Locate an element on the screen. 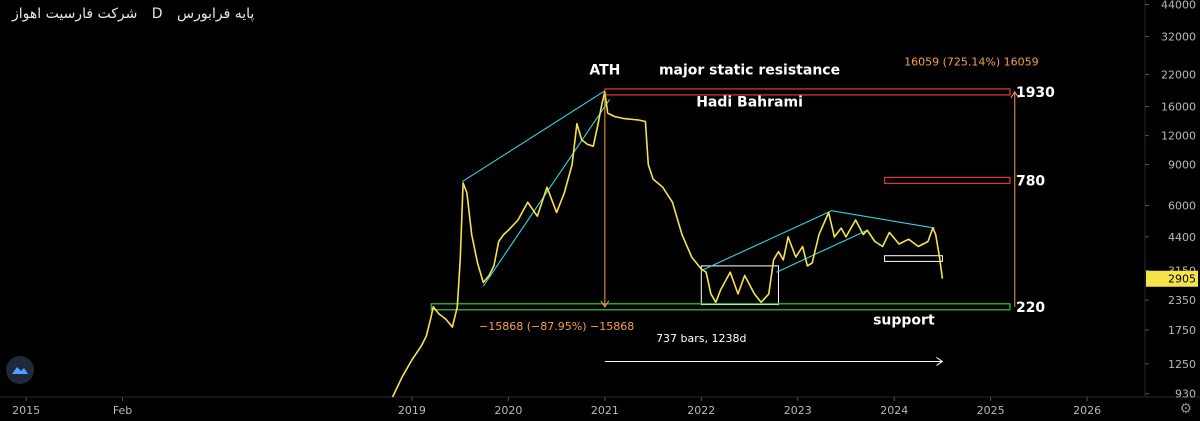 The image size is (1200, 421). company-name: شرکت فارسیت اهواز is located at coordinates (75, 14).